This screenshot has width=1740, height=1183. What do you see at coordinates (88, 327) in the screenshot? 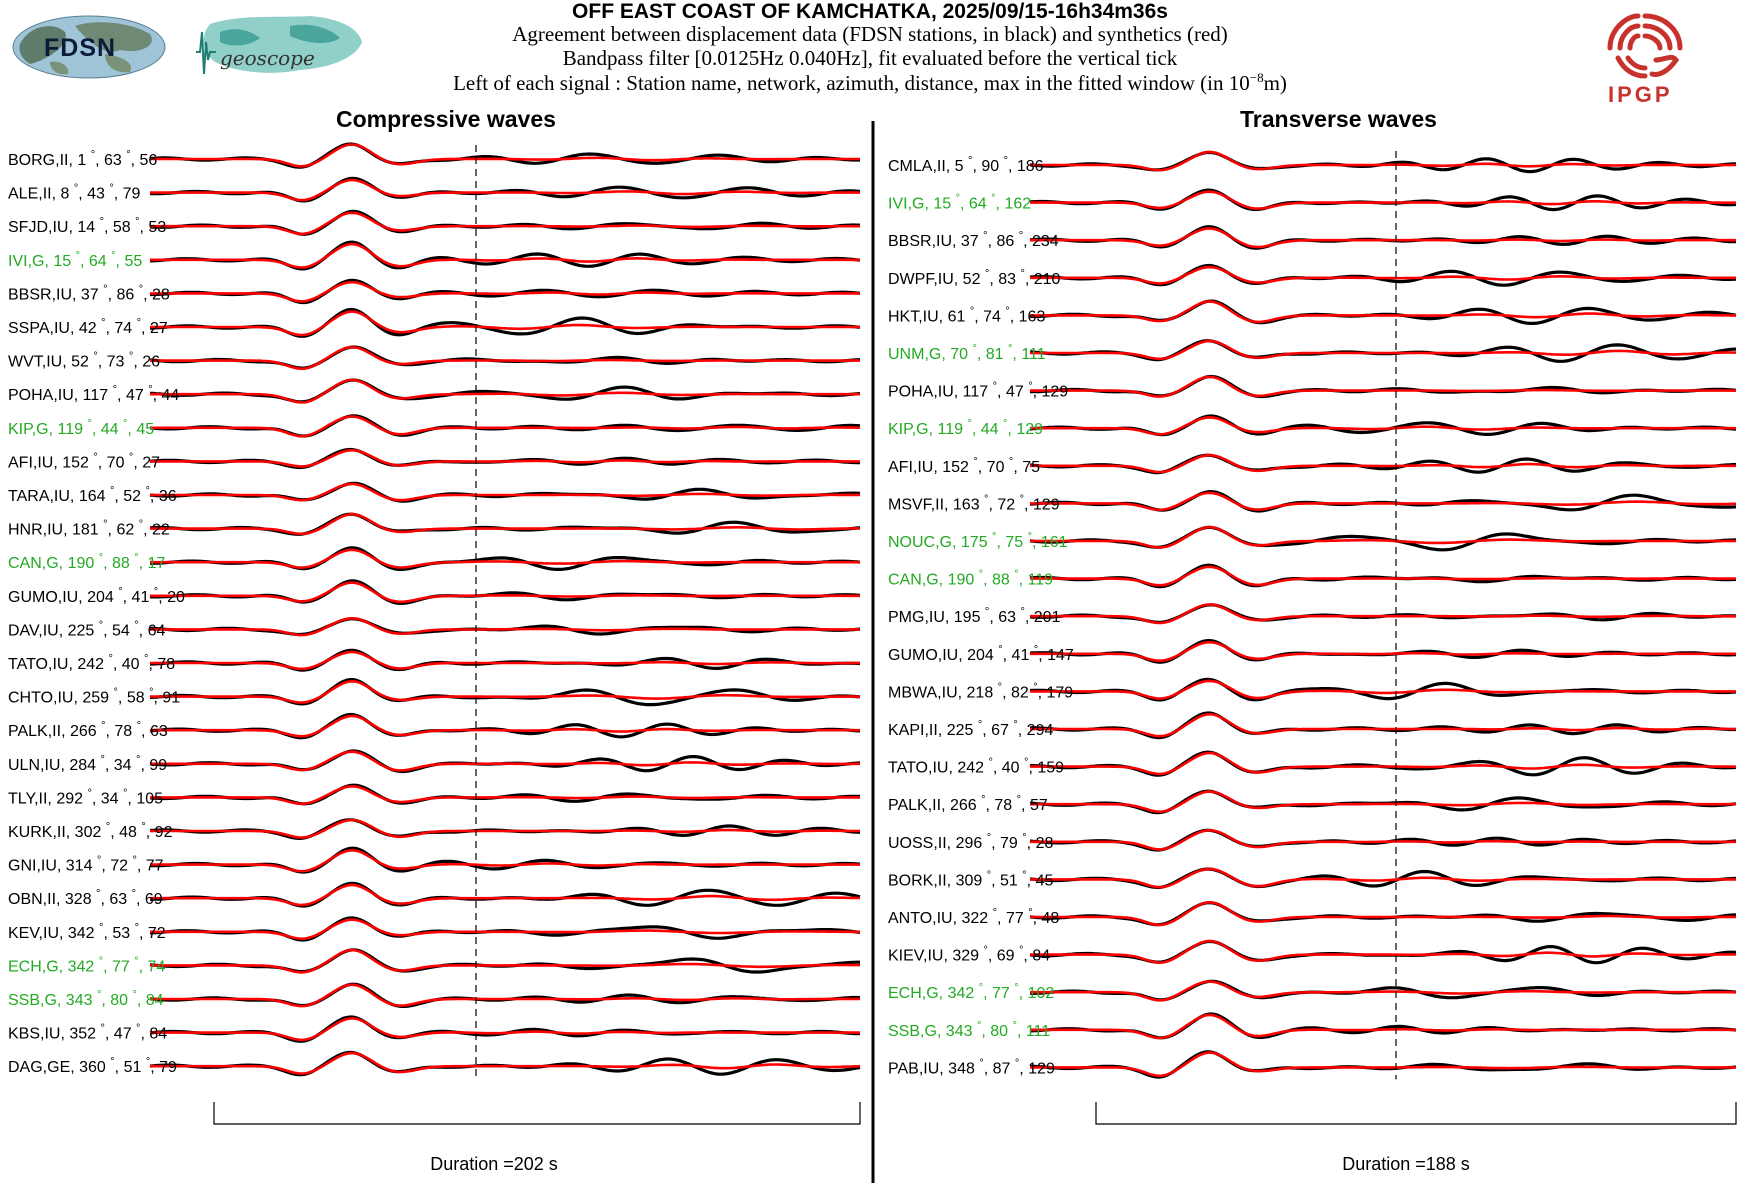
I see `station-label: SSPA,IU, 42 °, 74 °, 27` at bounding box center [88, 327].